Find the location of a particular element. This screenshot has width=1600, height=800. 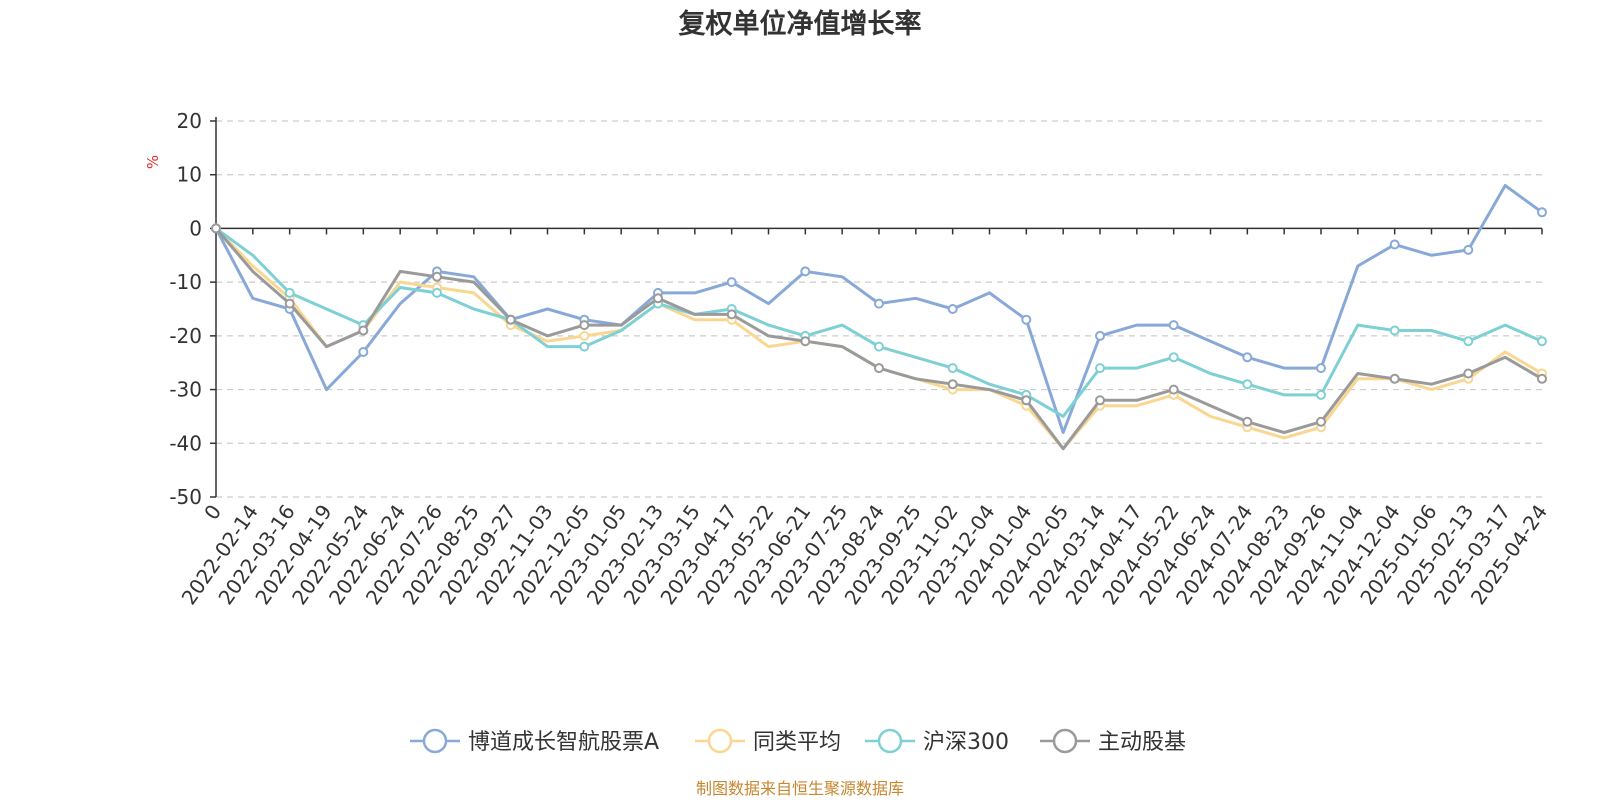

y-tick-label: -40 is located at coordinates (185, 443).